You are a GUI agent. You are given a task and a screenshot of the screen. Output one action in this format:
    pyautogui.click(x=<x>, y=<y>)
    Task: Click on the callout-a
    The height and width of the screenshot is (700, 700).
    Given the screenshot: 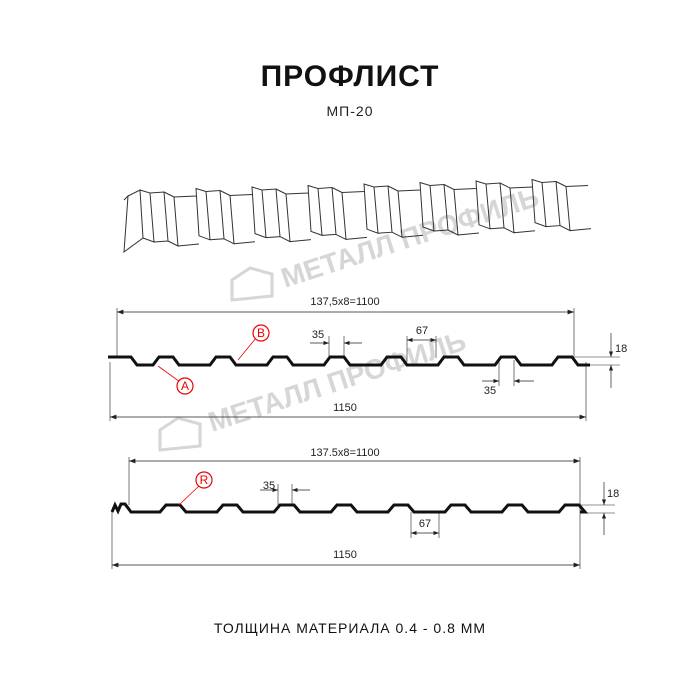 What is the action you would take?
    pyautogui.click(x=185, y=386)
    